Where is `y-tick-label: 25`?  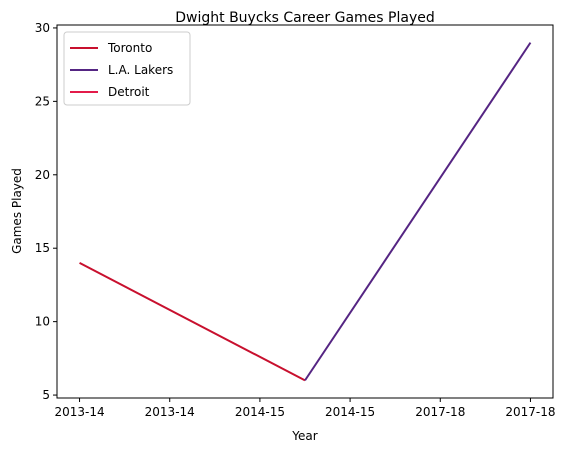 y-tick-label: 25 is located at coordinates (42, 101).